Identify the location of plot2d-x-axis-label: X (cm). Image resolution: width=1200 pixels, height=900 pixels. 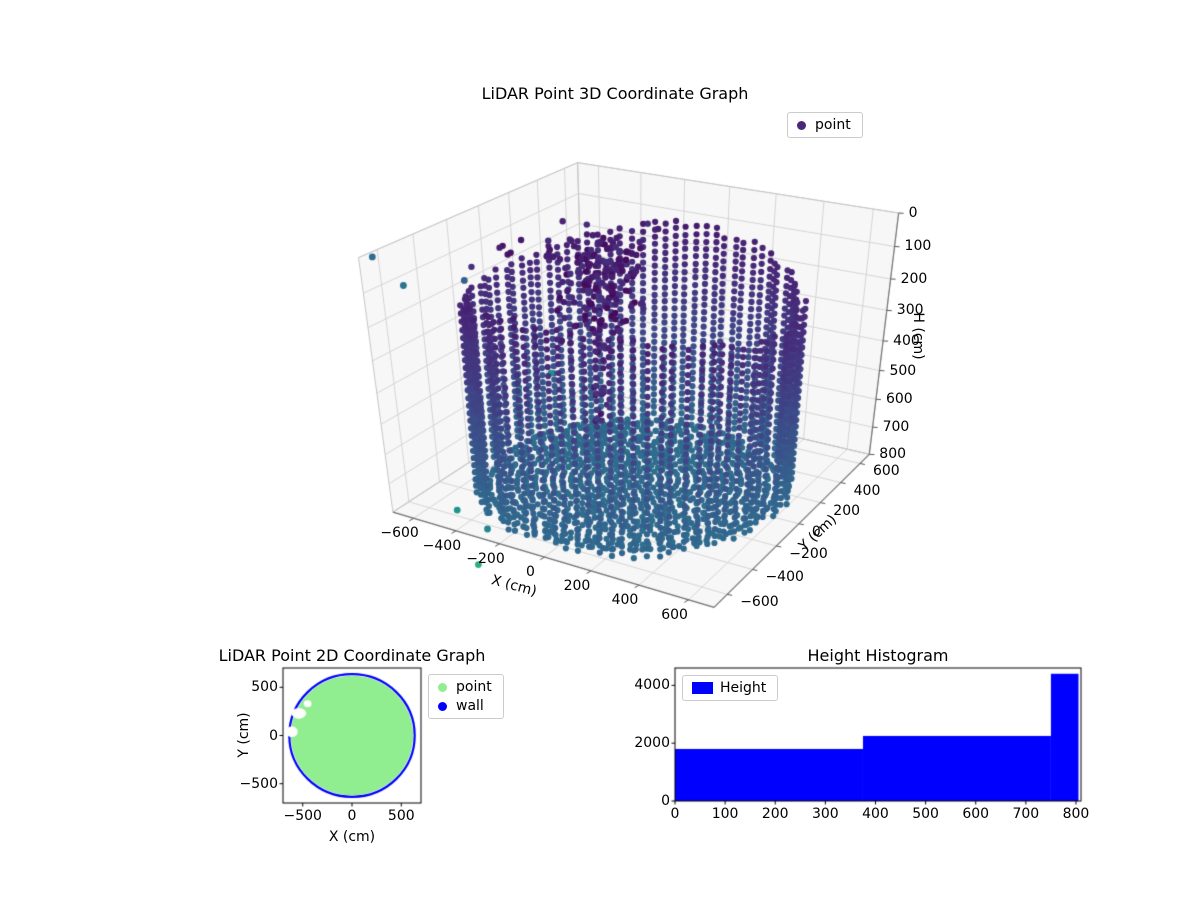
(352, 837).